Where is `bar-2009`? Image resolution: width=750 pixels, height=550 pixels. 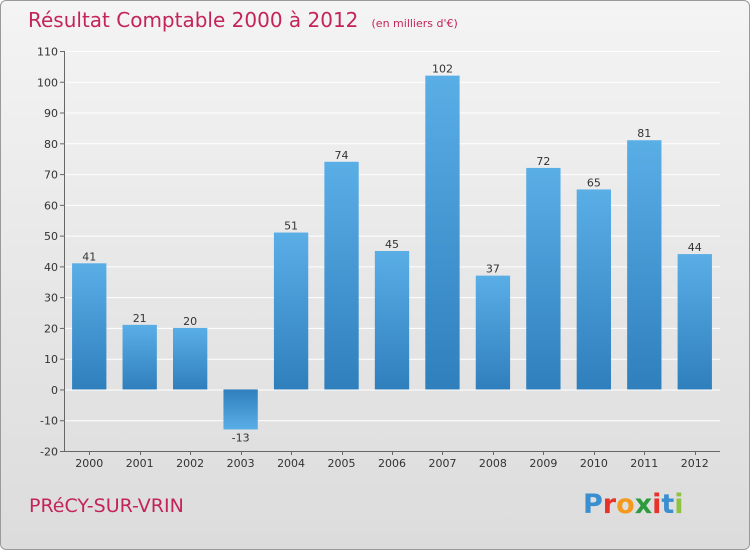 bar-2009 is located at coordinates (543, 278).